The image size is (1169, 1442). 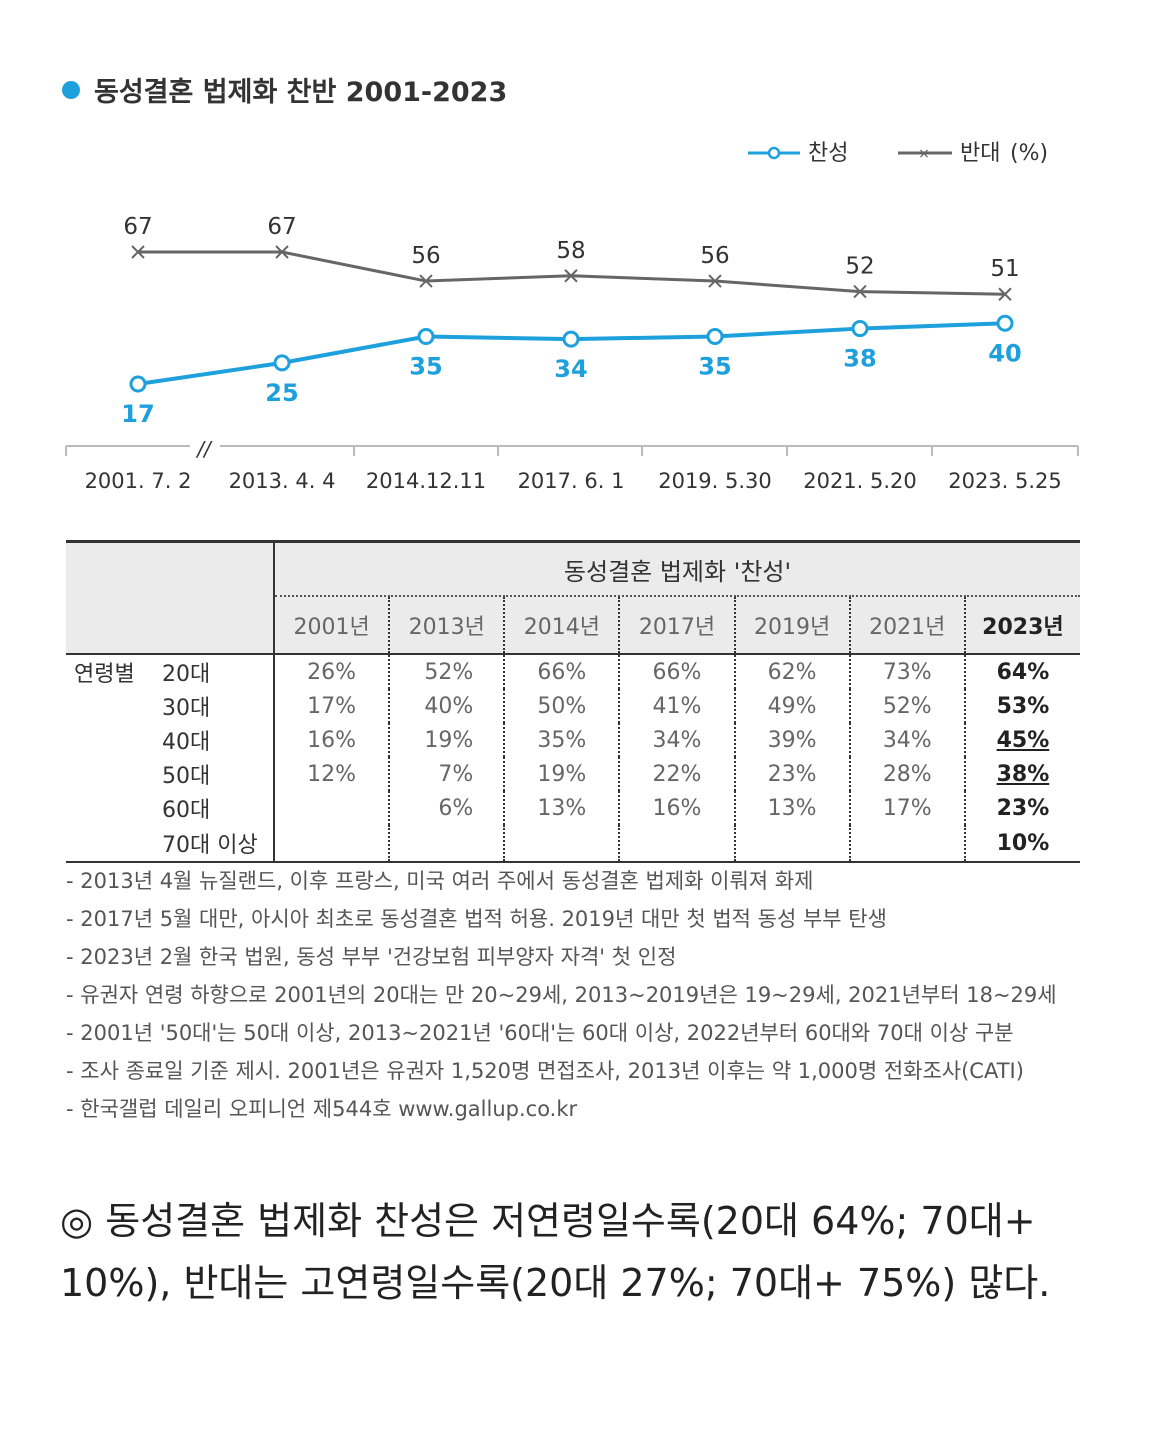 I want to click on table-cell: 26%, so click(x=332, y=671).